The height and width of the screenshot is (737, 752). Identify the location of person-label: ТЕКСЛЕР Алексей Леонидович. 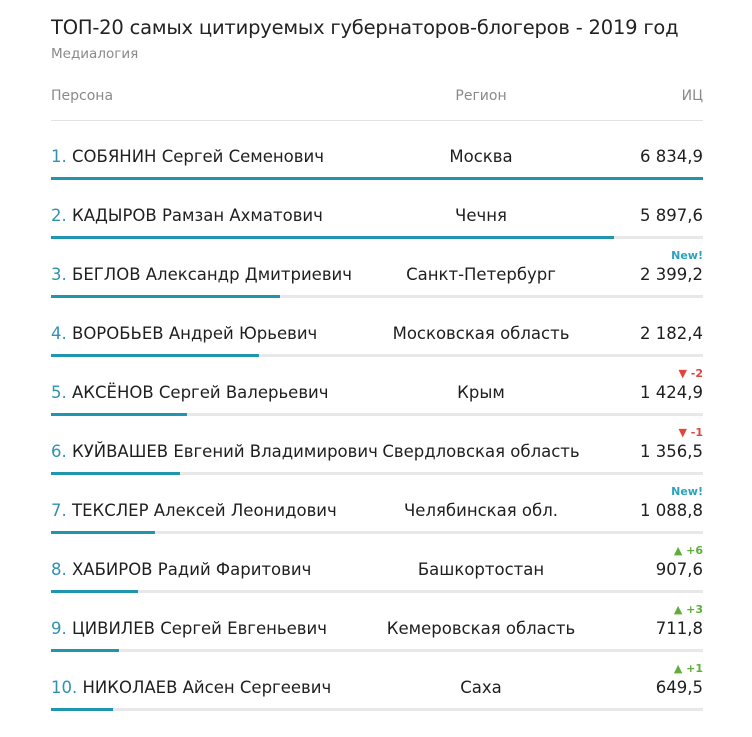
(201, 510).